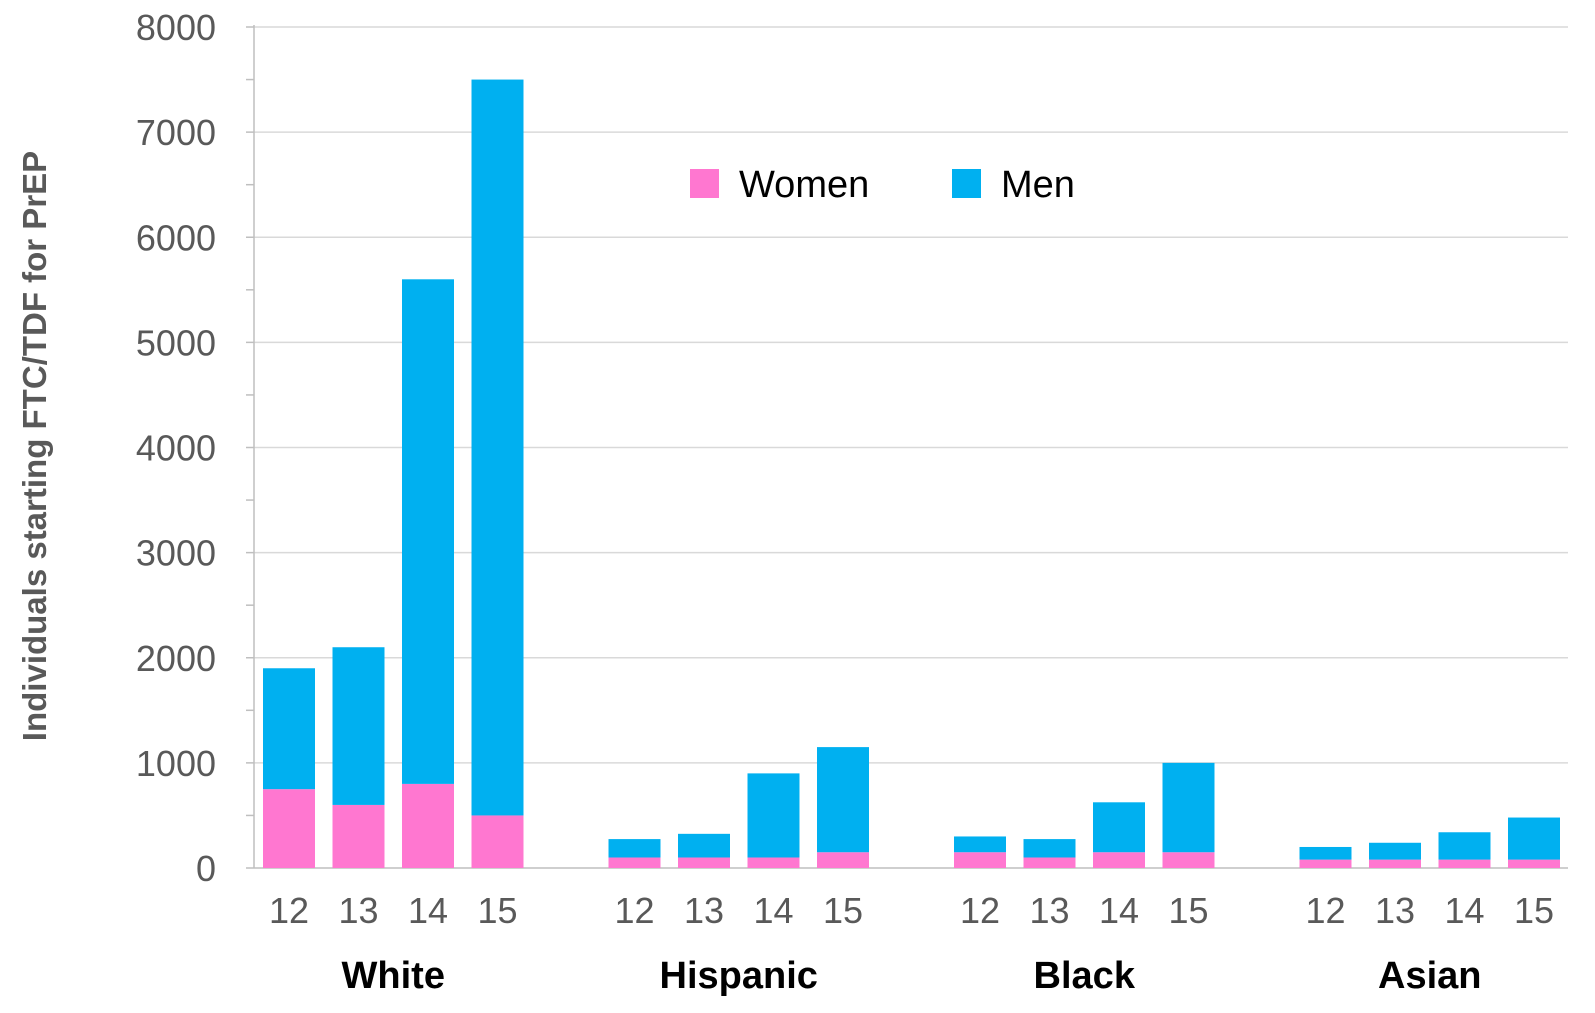 The height and width of the screenshot is (1013, 1595). What do you see at coordinates (912, 976) in the screenshot?
I see `group-labels: White Hispanic Black Asian` at bounding box center [912, 976].